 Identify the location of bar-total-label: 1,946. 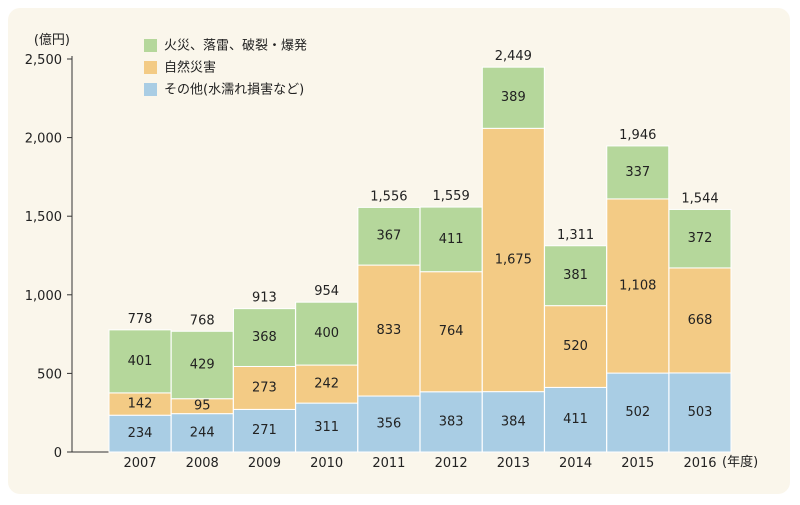
(637, 135).